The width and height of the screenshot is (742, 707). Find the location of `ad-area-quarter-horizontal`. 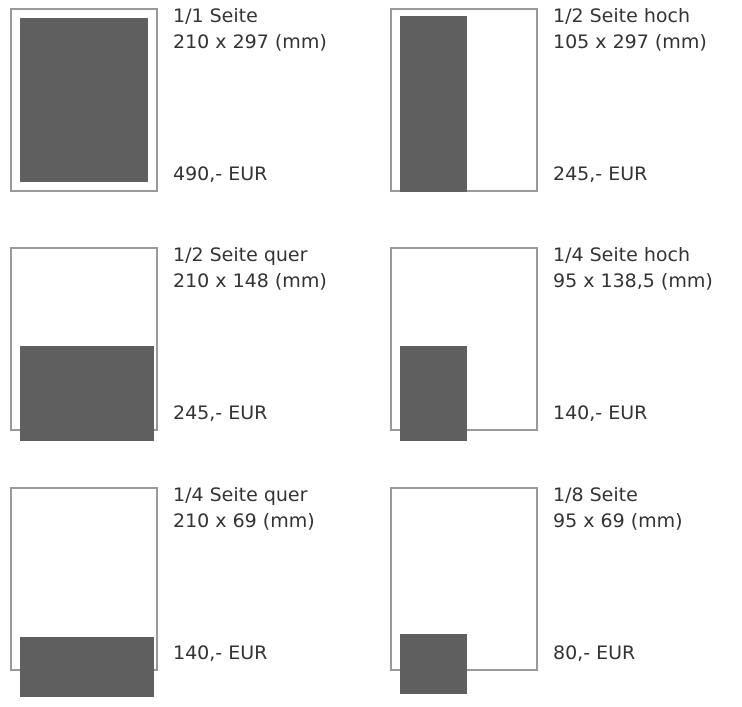

ad-area-quarter-horizontal is located at coordinates (87, 667).